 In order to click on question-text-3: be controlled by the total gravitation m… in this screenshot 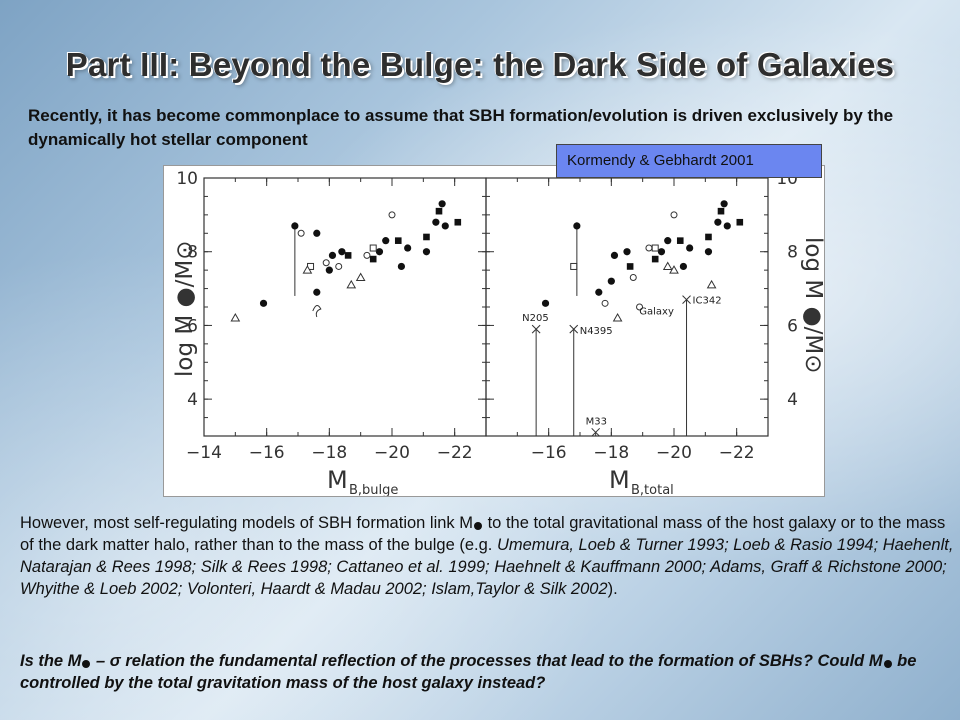, I will do `click(468, 672)`.